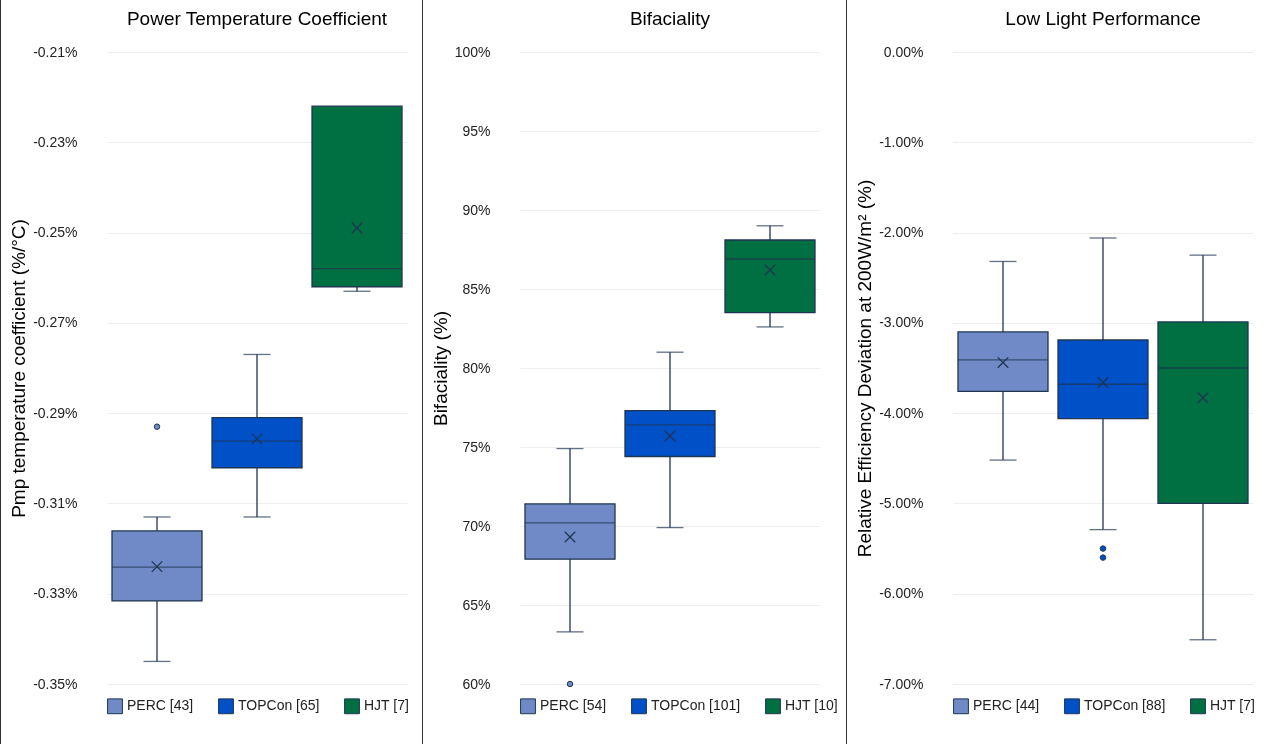  Describe the element at coordinates (476, 209) in the screenshot. I see `y-tick-label: 90%` at that location.